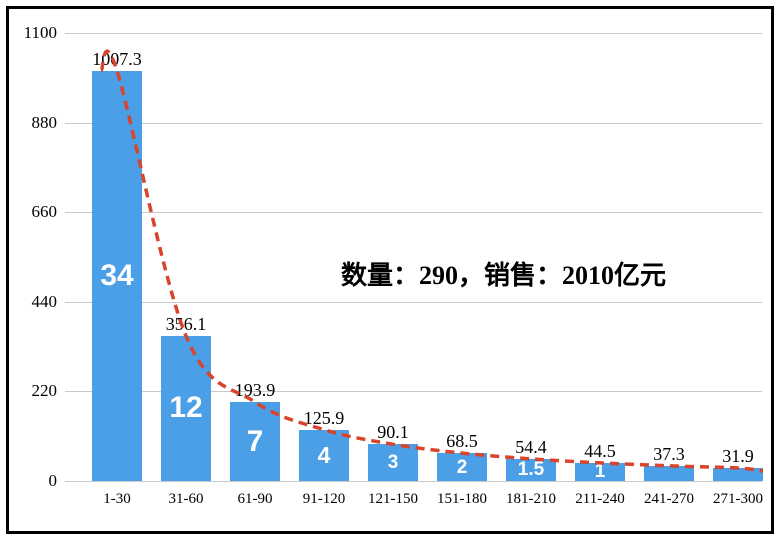  What do you see at coordinates (738, 456) in the screenshot?
I see `bar-value-label: 31.9` at bounding box center [738, 456].